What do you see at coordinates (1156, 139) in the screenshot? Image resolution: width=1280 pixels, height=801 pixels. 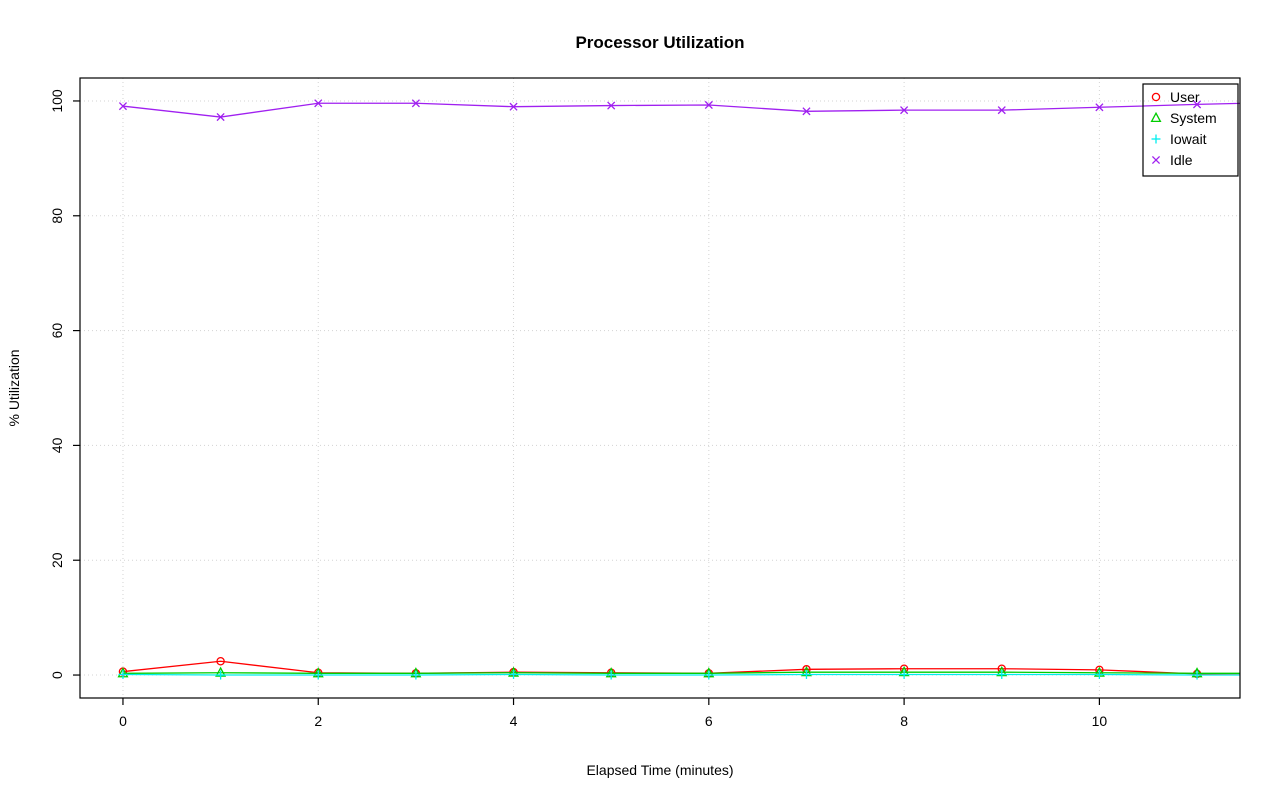 I see `legend-marker-iowait` at bounding box center [1156, 139].